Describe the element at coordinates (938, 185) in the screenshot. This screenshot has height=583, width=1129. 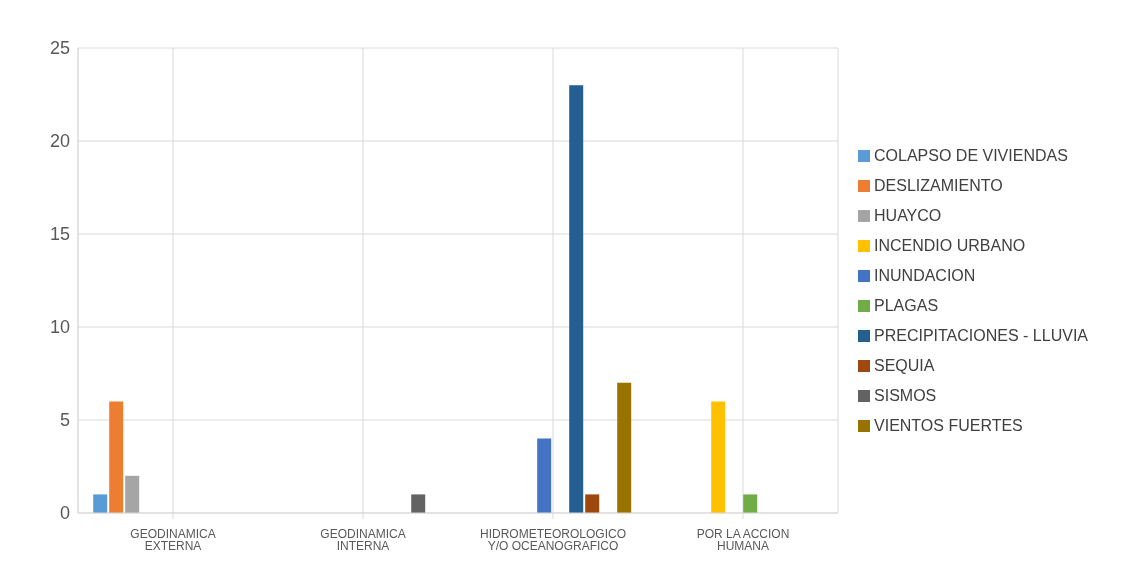
I see `legend-label: DESLIZAMIENTO` at that location.